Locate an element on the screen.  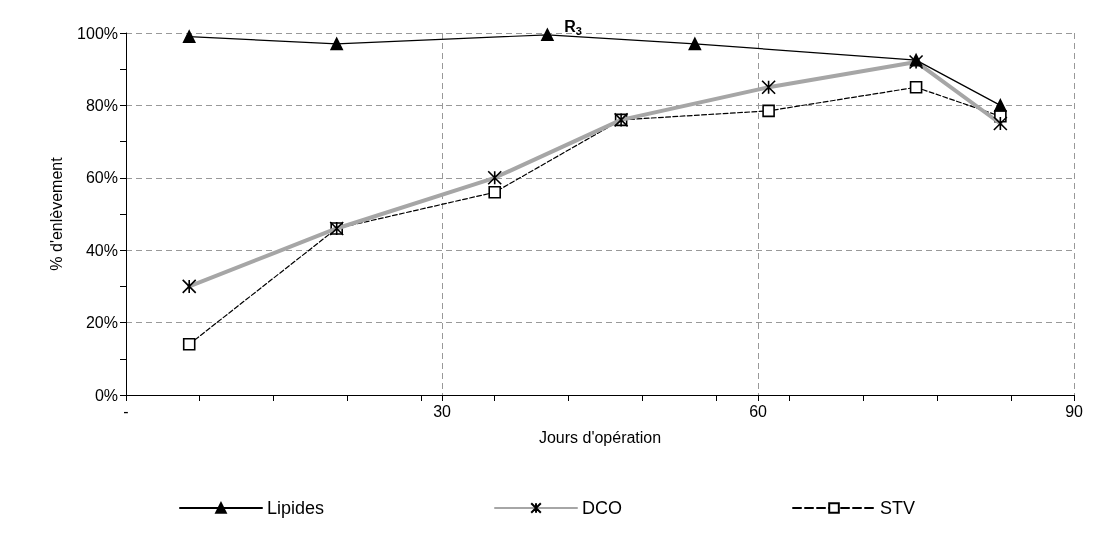
x-tick-label: 90 is located at coordinates (1074, 411).